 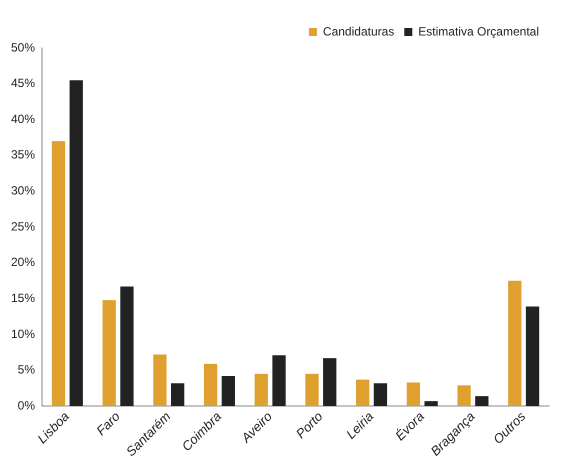 What do you see at coordinates (23, 262) in the screenshot?
I see `y-tick-label: 20%` at bounding box center [23, 262].